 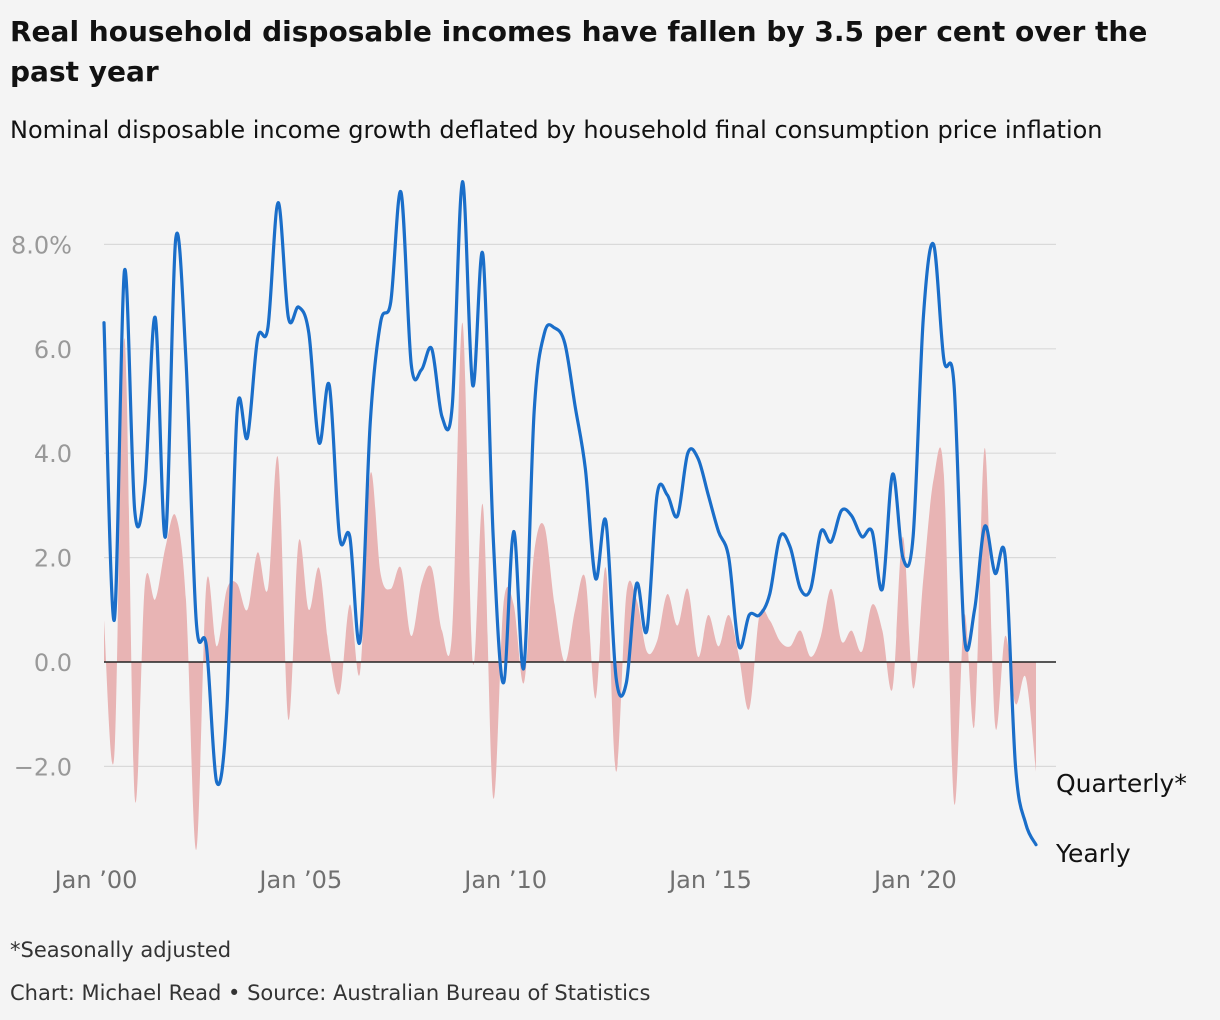 I want to click on x-axis-ticks: Jan ’00 Jan ’05 Jan ’10 Jan ’15 Jan ’20, so click(x=505, y=880).